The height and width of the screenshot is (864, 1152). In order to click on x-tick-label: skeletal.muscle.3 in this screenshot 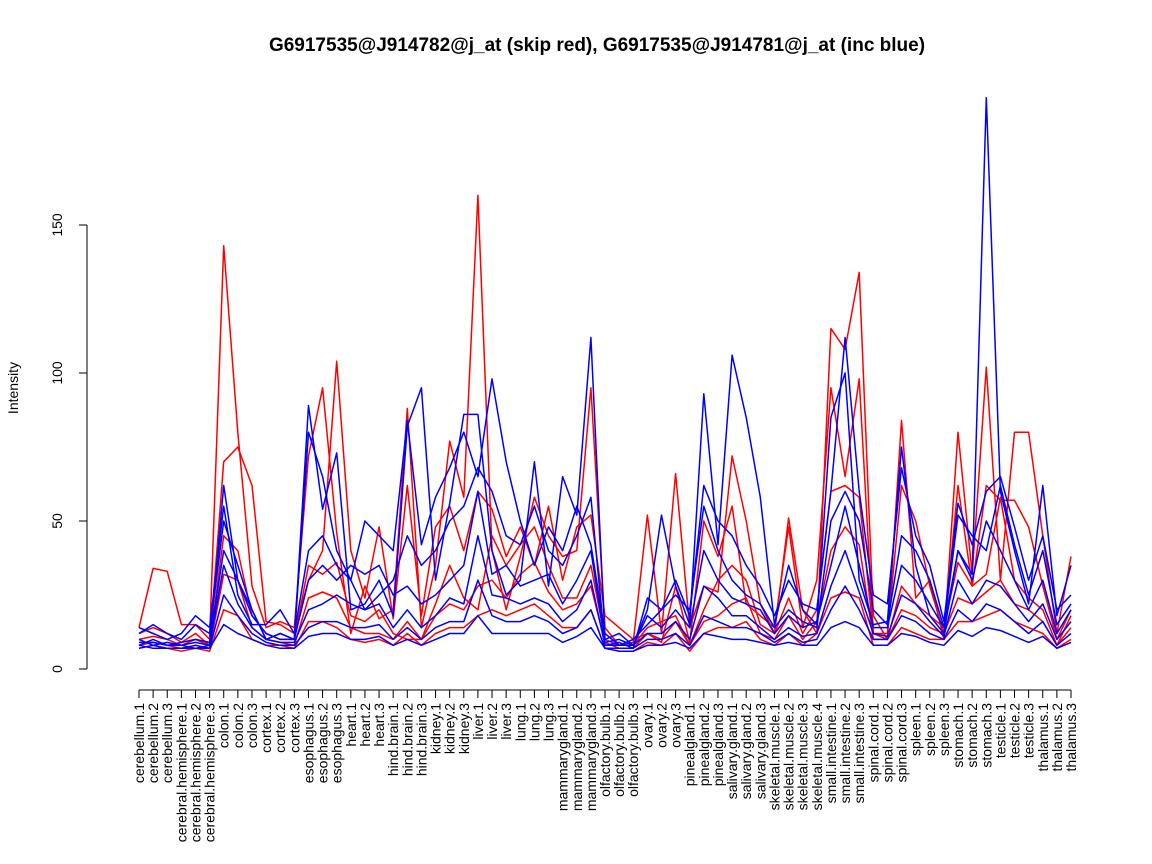, I will do `click(803, 757)`.